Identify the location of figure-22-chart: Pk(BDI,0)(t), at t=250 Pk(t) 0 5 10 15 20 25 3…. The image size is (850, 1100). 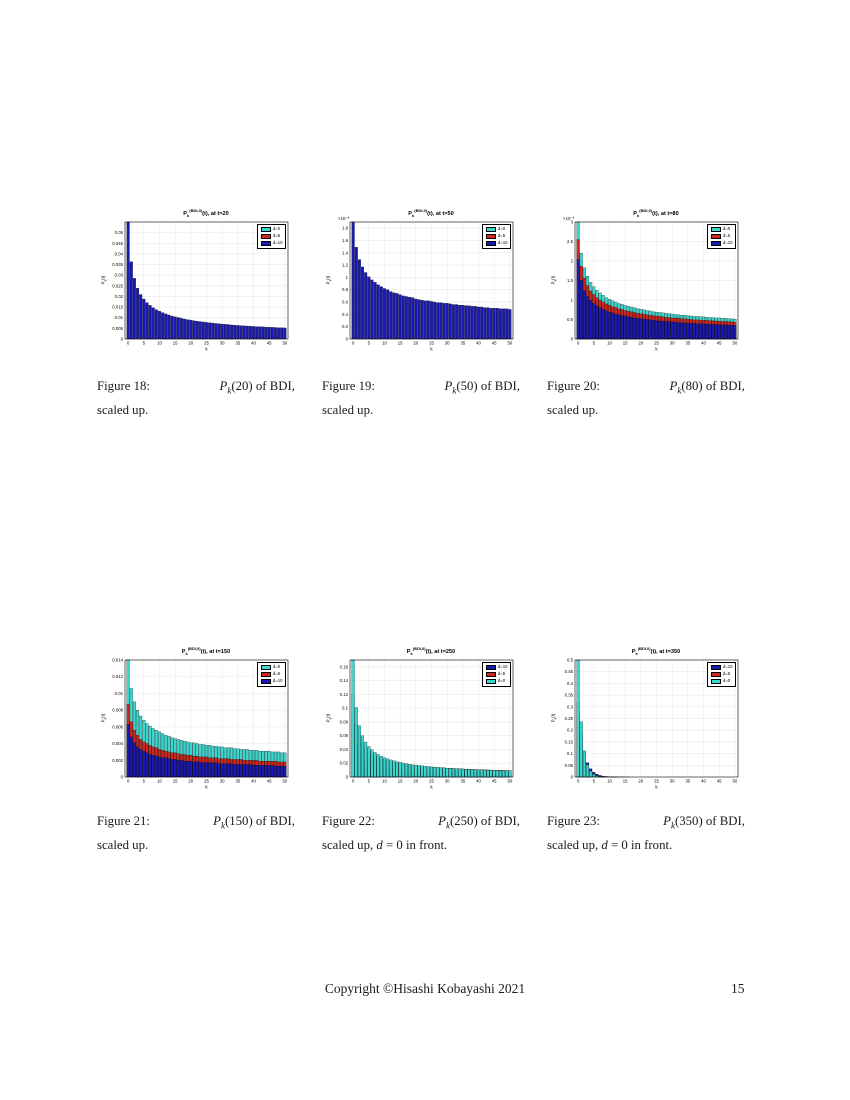
(420, 719).